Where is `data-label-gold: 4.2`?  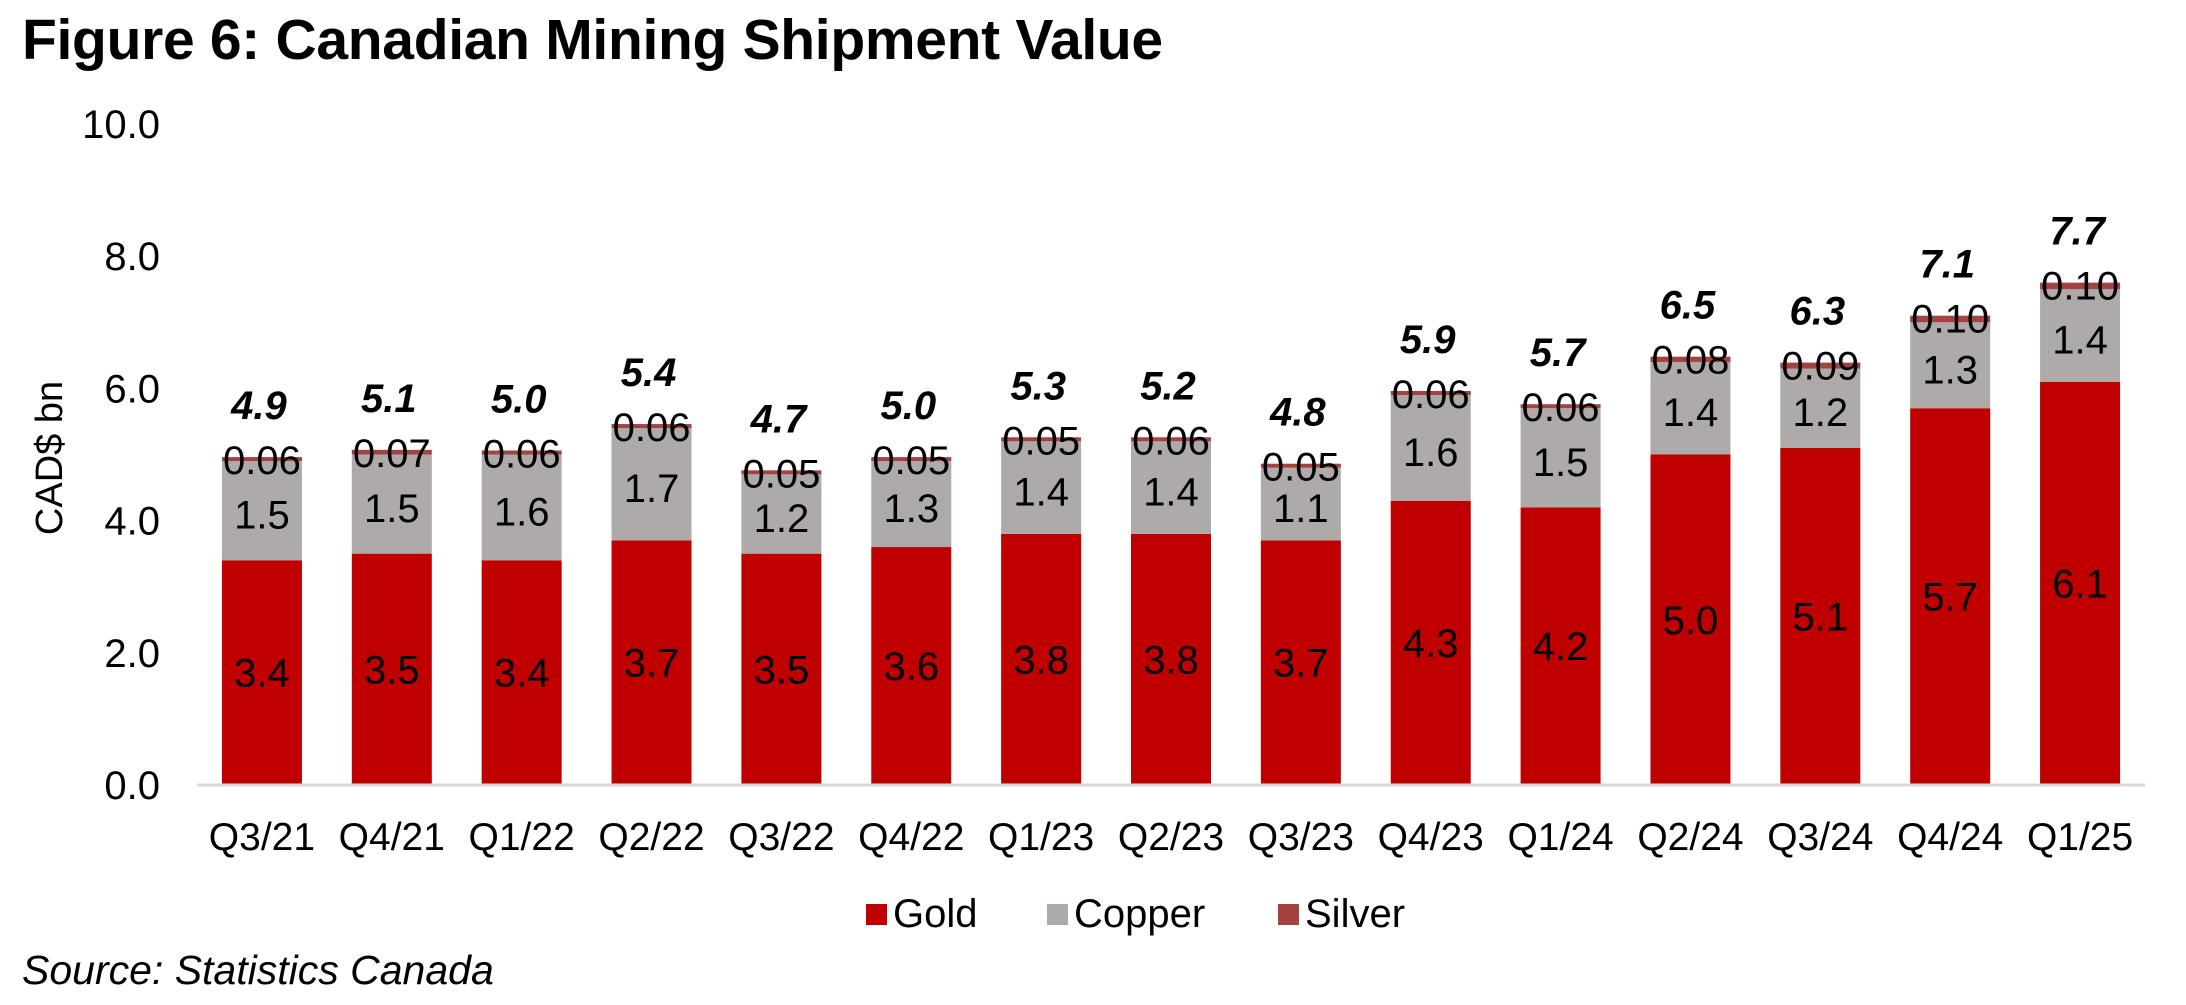
data-label-gold: 4.2 is located at coordinates (1561, 647).